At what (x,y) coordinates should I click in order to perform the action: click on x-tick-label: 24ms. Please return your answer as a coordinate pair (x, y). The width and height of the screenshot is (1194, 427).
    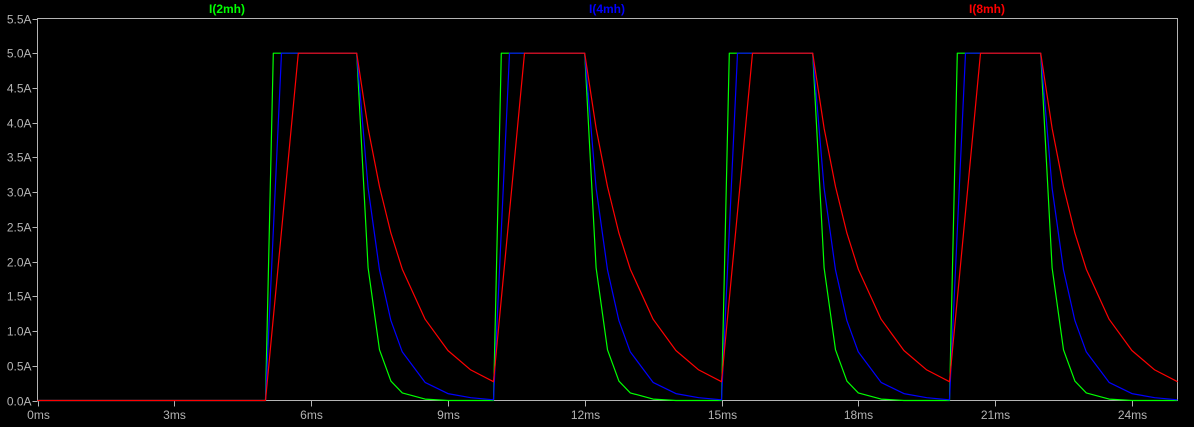
    Looking at the image, I should click on (1132, 415).